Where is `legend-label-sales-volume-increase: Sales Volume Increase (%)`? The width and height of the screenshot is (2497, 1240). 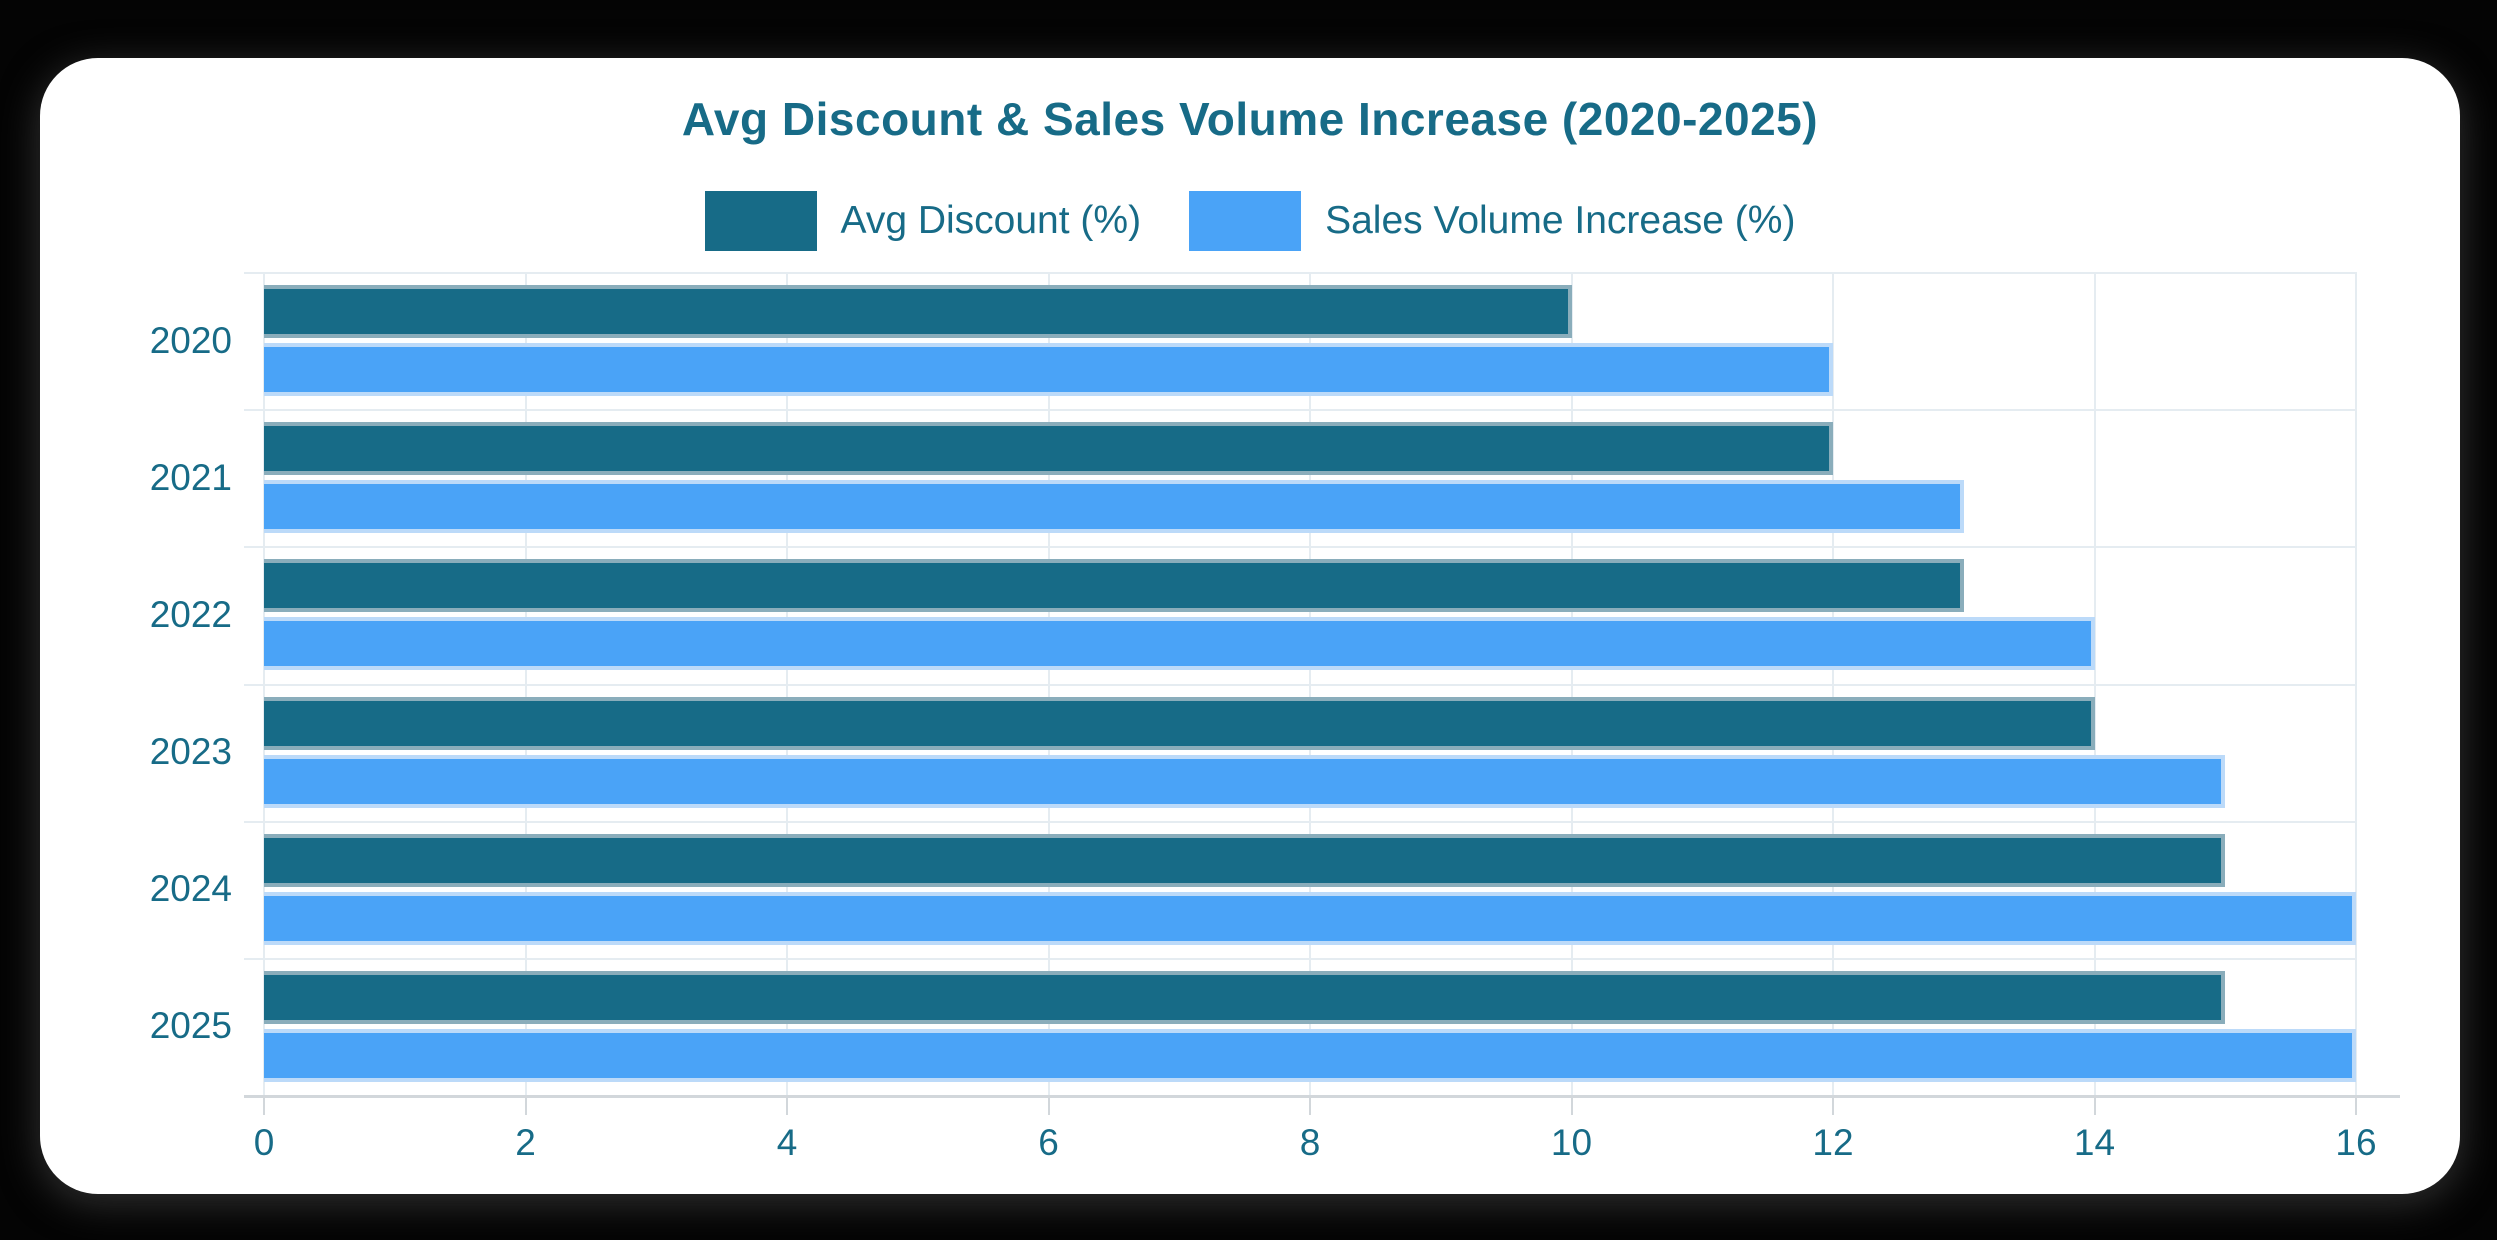 legend-label-sales-volume-increase: Sales Volume Increase (%) is located at coordinates (1560, 220).